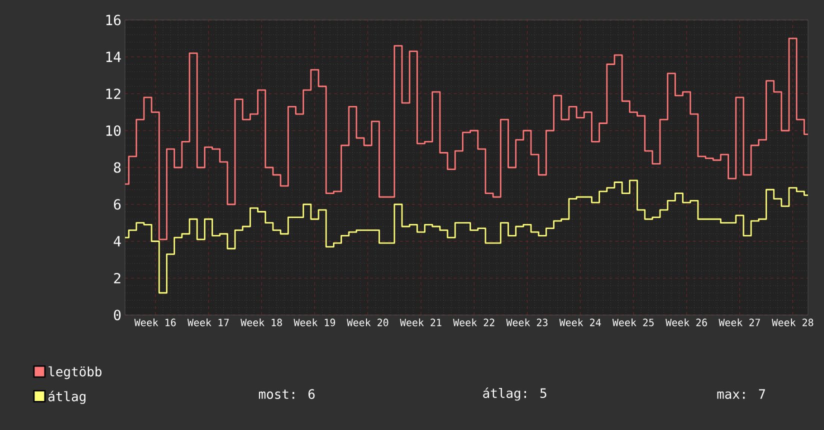 The height and width of the screenshot is (430, 824). Describe the element at coordinates (261, 322) in the screenshot. I see `x-tick-label: Week 18` at that location.